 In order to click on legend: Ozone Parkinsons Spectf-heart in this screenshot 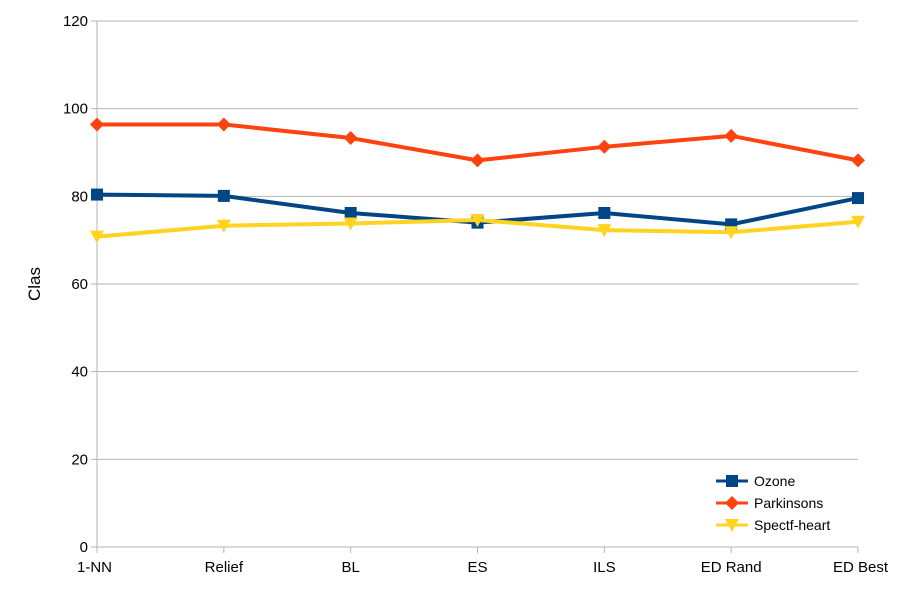, I will do `click(773, 503)`.